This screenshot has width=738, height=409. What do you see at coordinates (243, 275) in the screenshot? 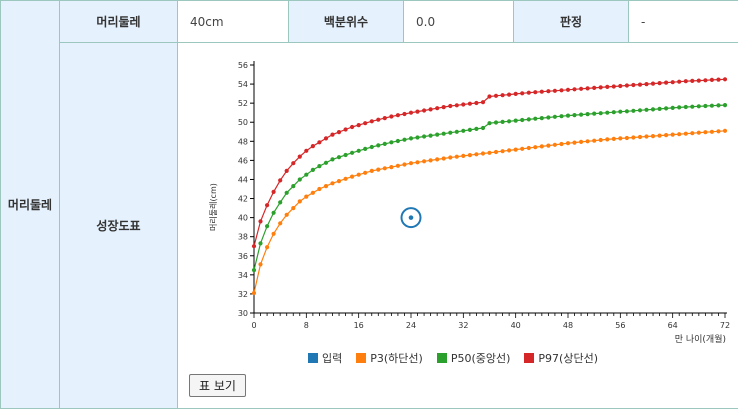
I see `y-tick-label: 34` at bounding box center [243, 275].